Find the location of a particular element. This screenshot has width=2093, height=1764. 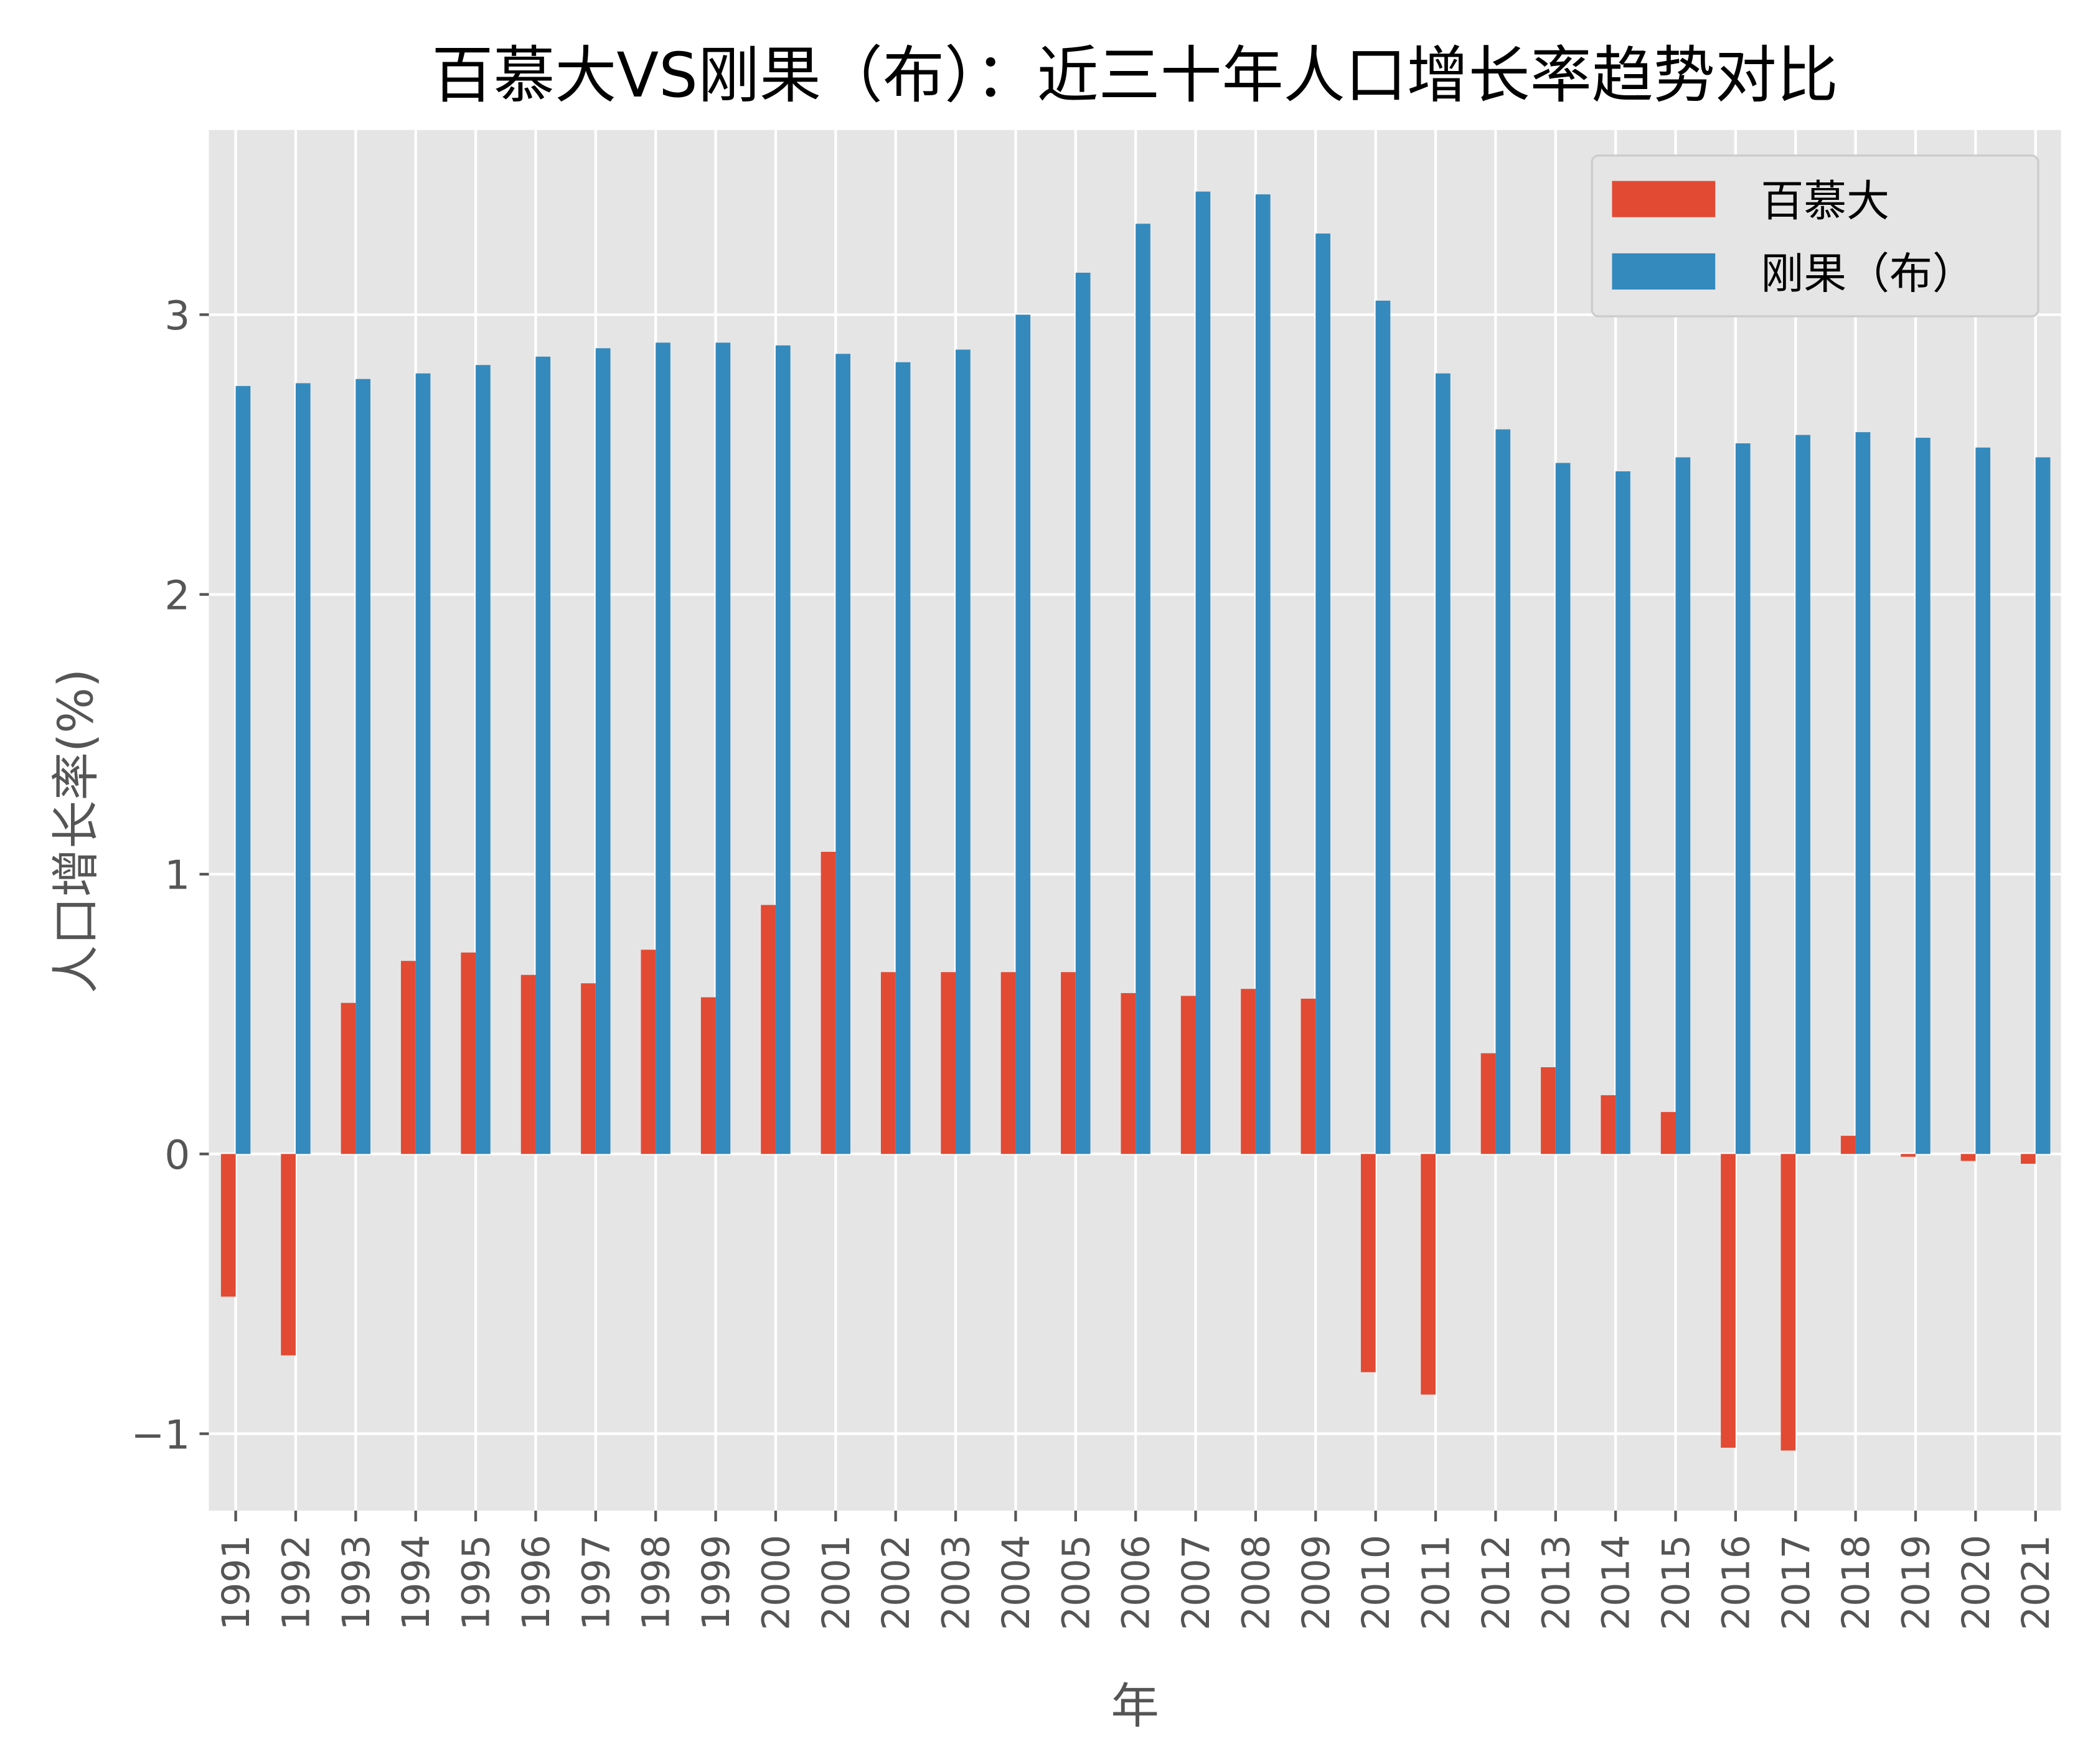

bar-congo-2006 is located at coordinates (1143, 689).